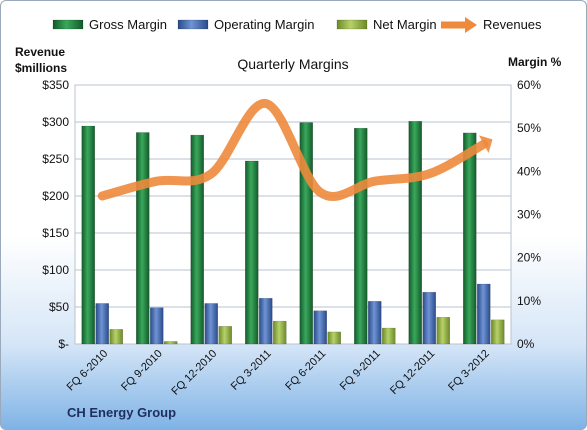 Image resolution: width=587 pixels, height=430 pixels. What do you see at coordinates (512, 24) in the screenshot?
I see `legend-label: Revenues` at bounding box center [512, 24].